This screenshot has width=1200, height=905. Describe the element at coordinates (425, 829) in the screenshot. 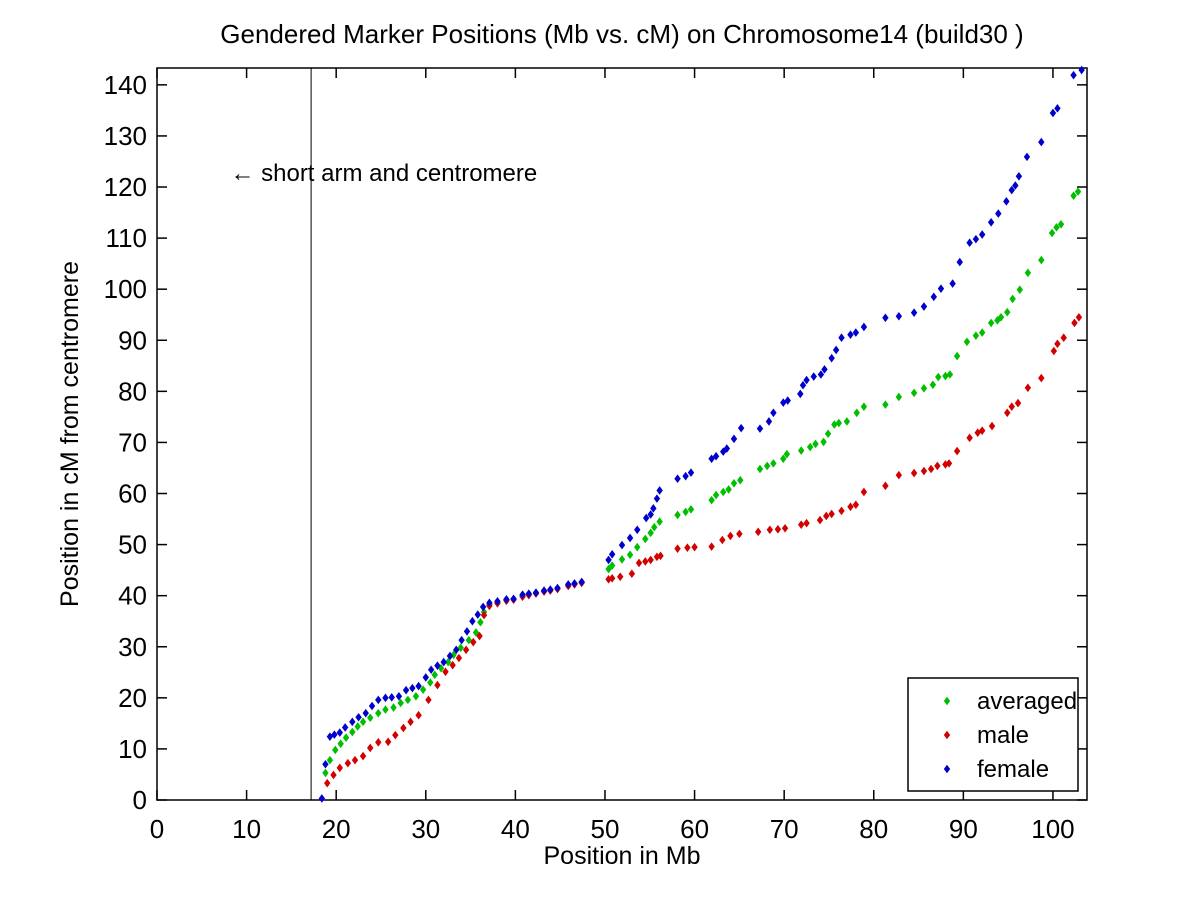

I see `x-tick-label: 30` at that location.